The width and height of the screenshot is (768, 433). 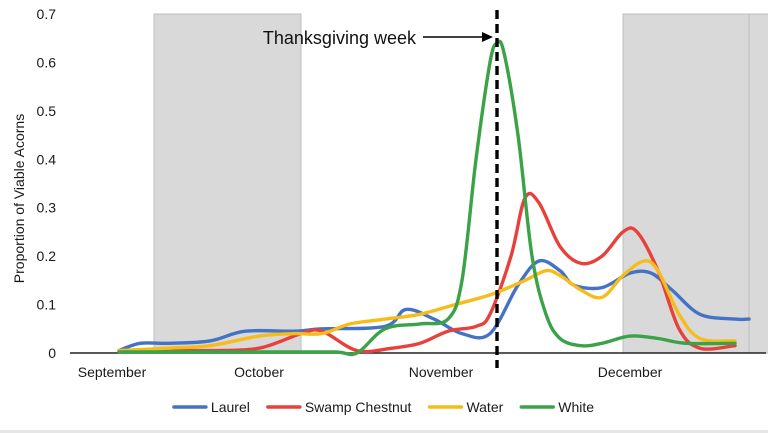 I want to click on y-axis: 0 0.1 0.2 0.3 0.4 0.5 0.6 0.7, so click(x=47, y=183).